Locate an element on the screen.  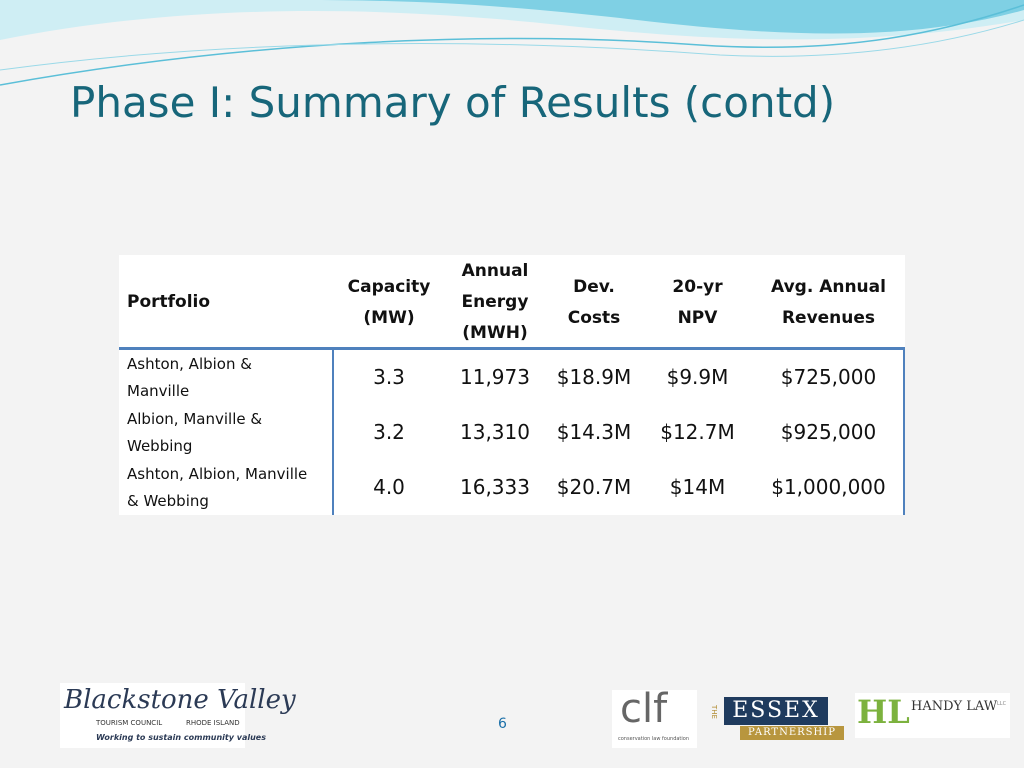
logo-clf: clf conservation law foundation is located at coordinates (654, 717).